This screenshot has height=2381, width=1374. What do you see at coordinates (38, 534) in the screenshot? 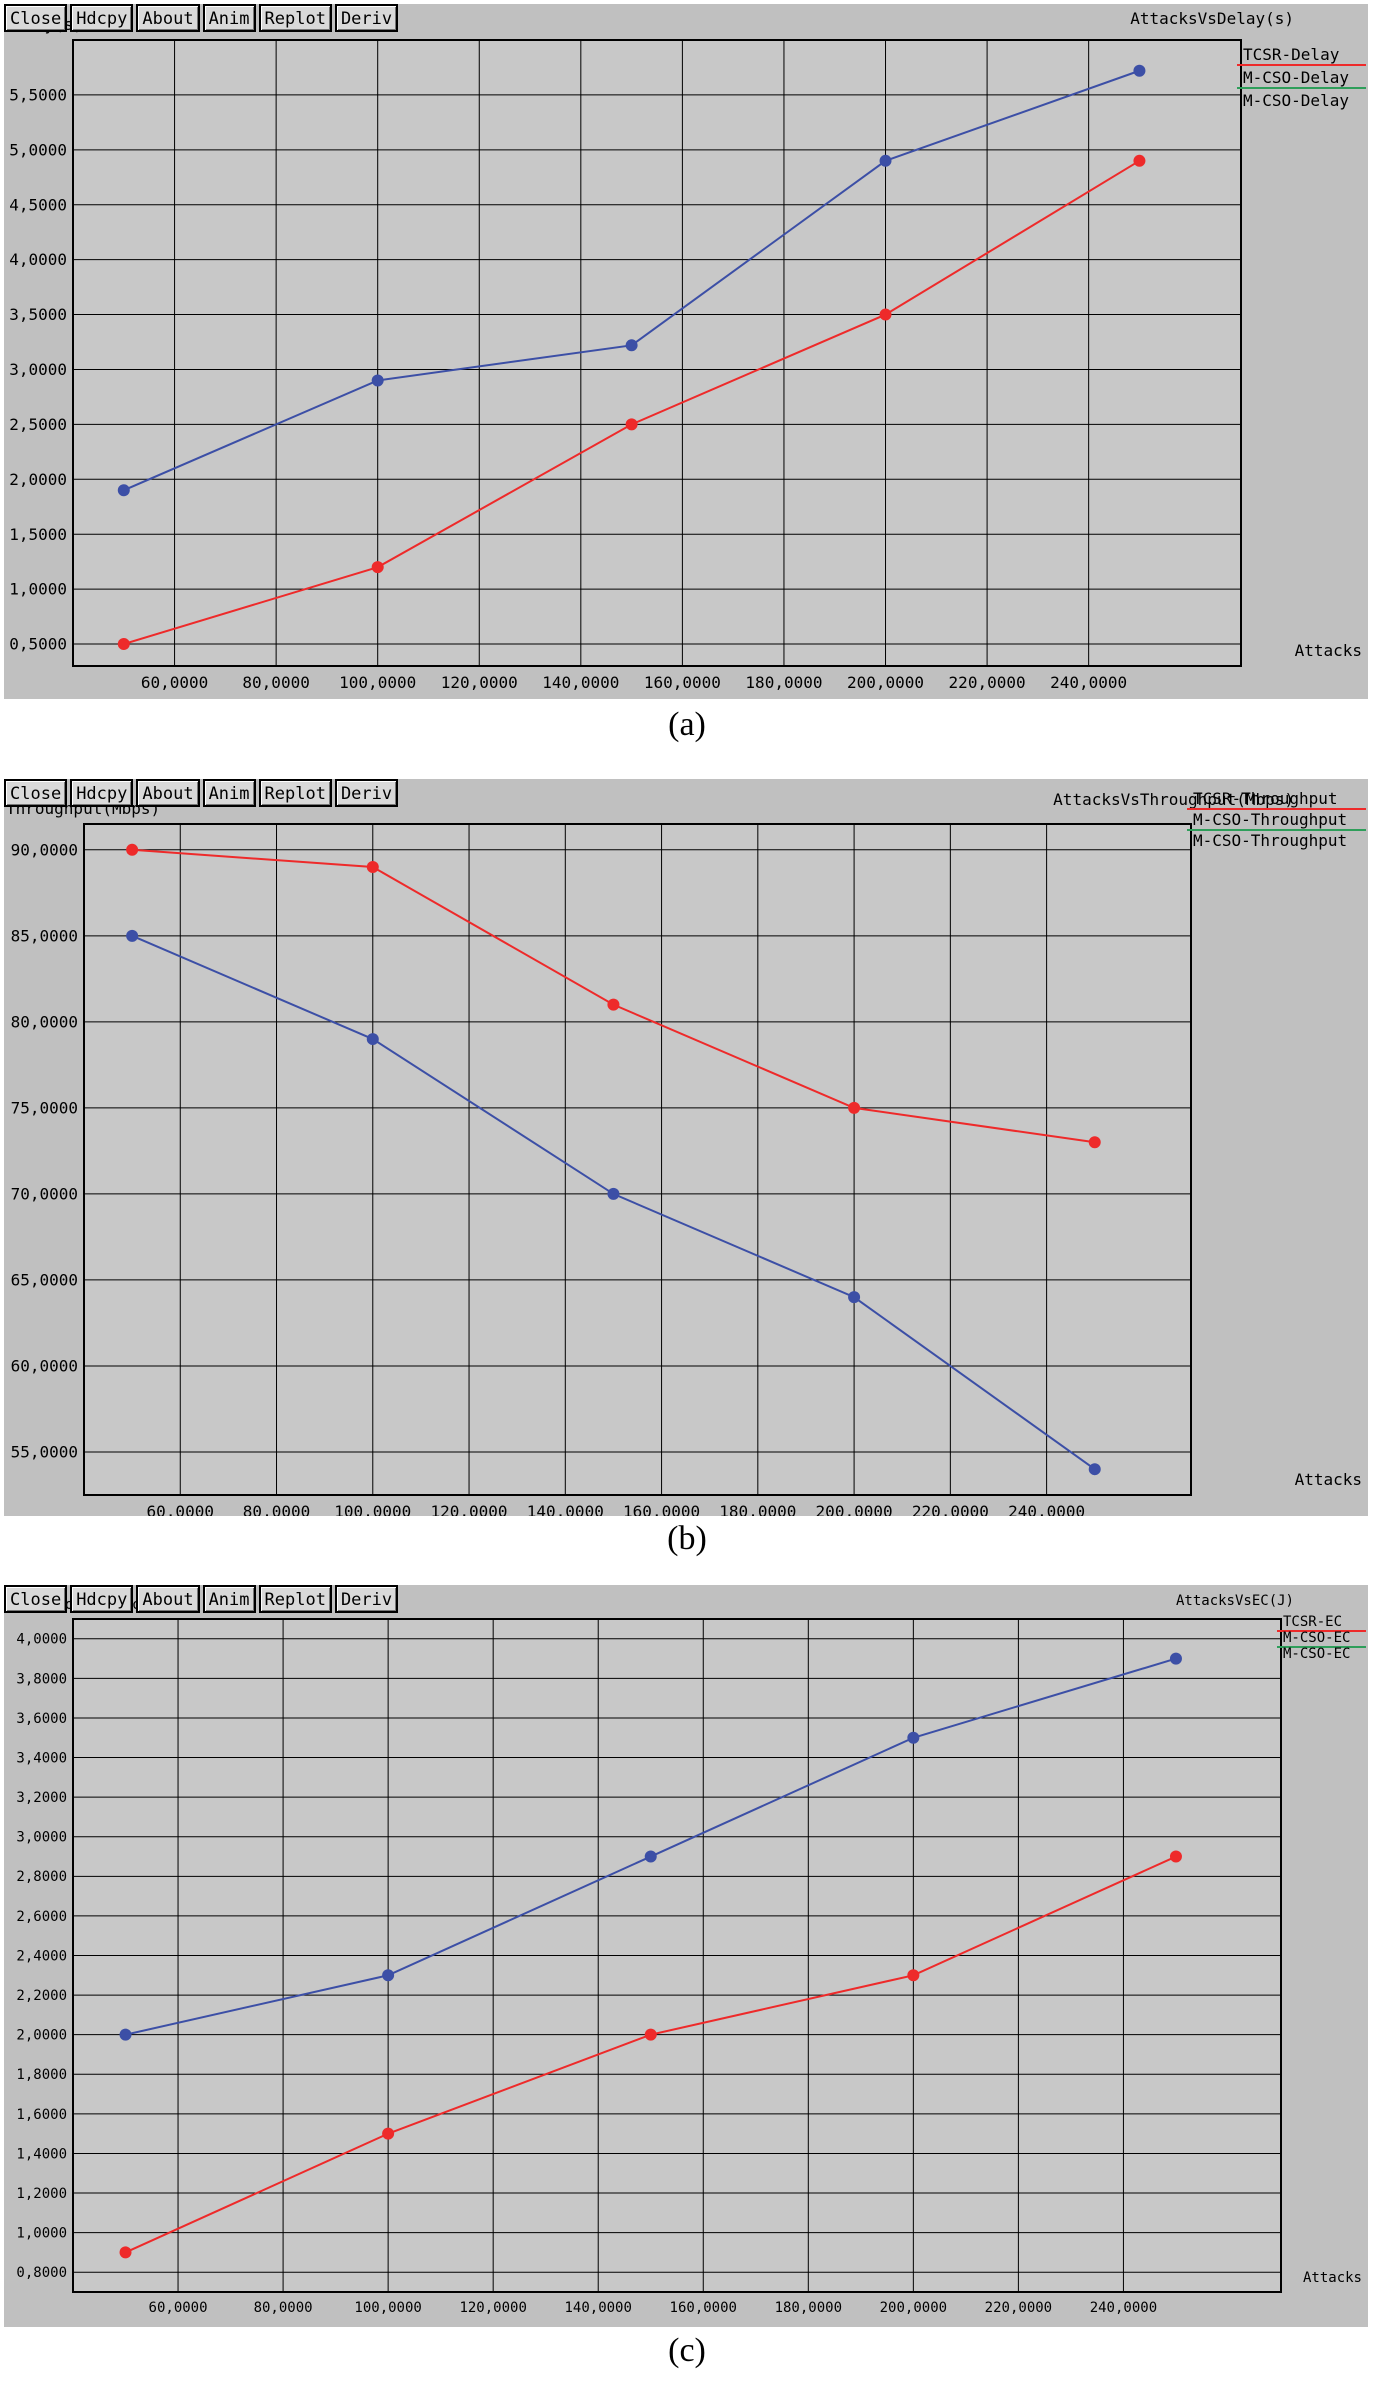
I see `y-tick-label: 1,5000` at bounding box center [38, 534].